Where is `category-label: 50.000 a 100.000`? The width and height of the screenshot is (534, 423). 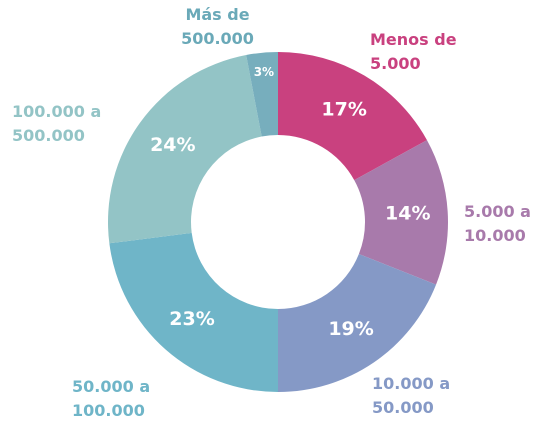
category-label: 50.000 a 100.000 is located at coordinates (111, 398).